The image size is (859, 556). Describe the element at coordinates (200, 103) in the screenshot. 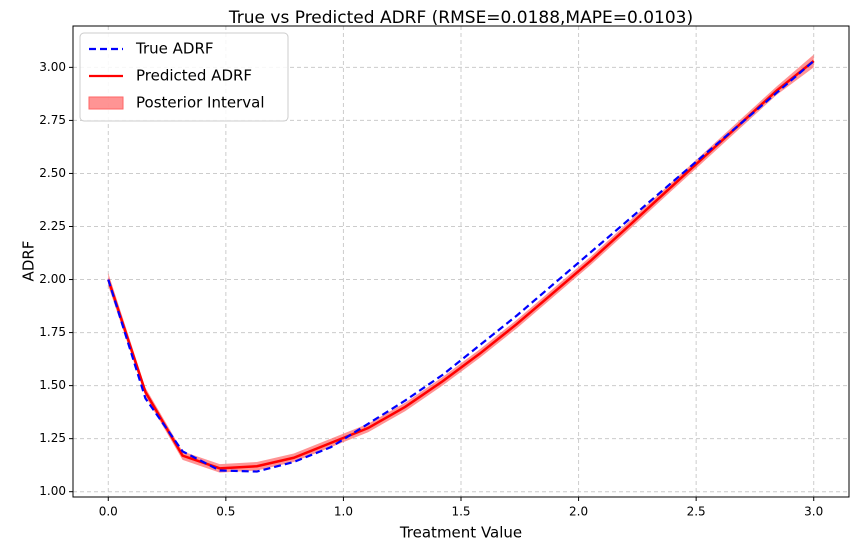

I see `legend-label: Posterior Interval` at that location.